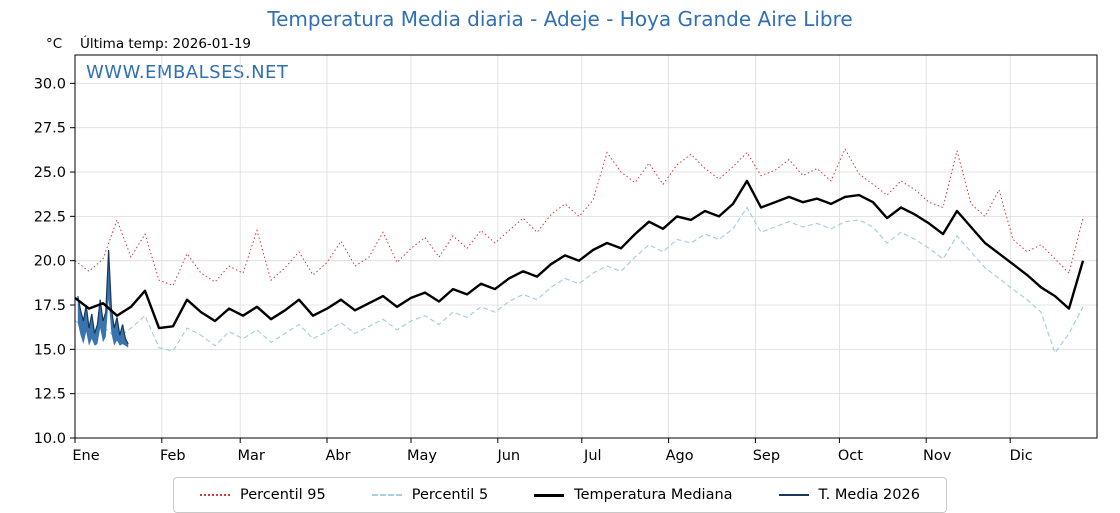 The height and width of the screenshot is (513, 1120). Describe the element at coordinates (283, 495) in the screenshot. I see `legend-label-percentil95: Percentil 95` at that location.